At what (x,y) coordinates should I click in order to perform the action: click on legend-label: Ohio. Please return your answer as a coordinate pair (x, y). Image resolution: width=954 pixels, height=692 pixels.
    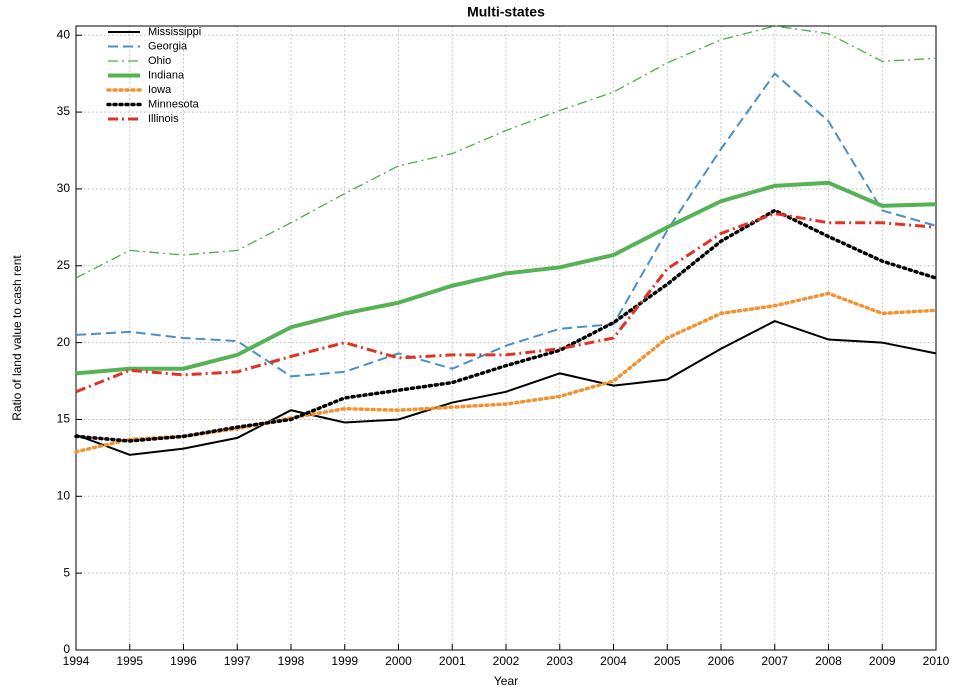
    Looking at the image, I should click on (159, 61).